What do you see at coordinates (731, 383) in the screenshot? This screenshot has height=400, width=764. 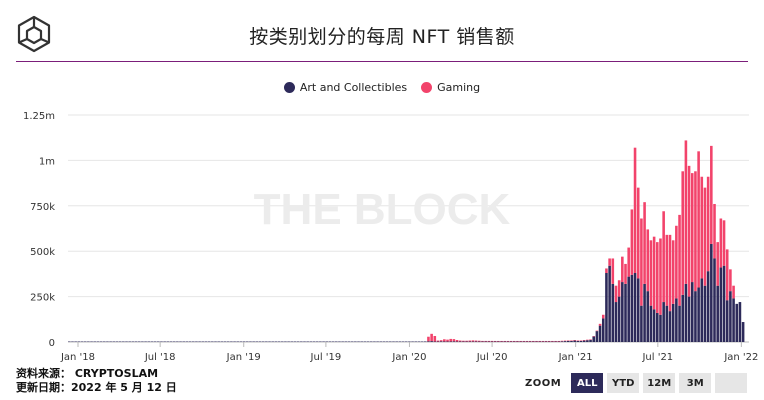 I see `zoom-extra-button` at bounding box center [731, 383].